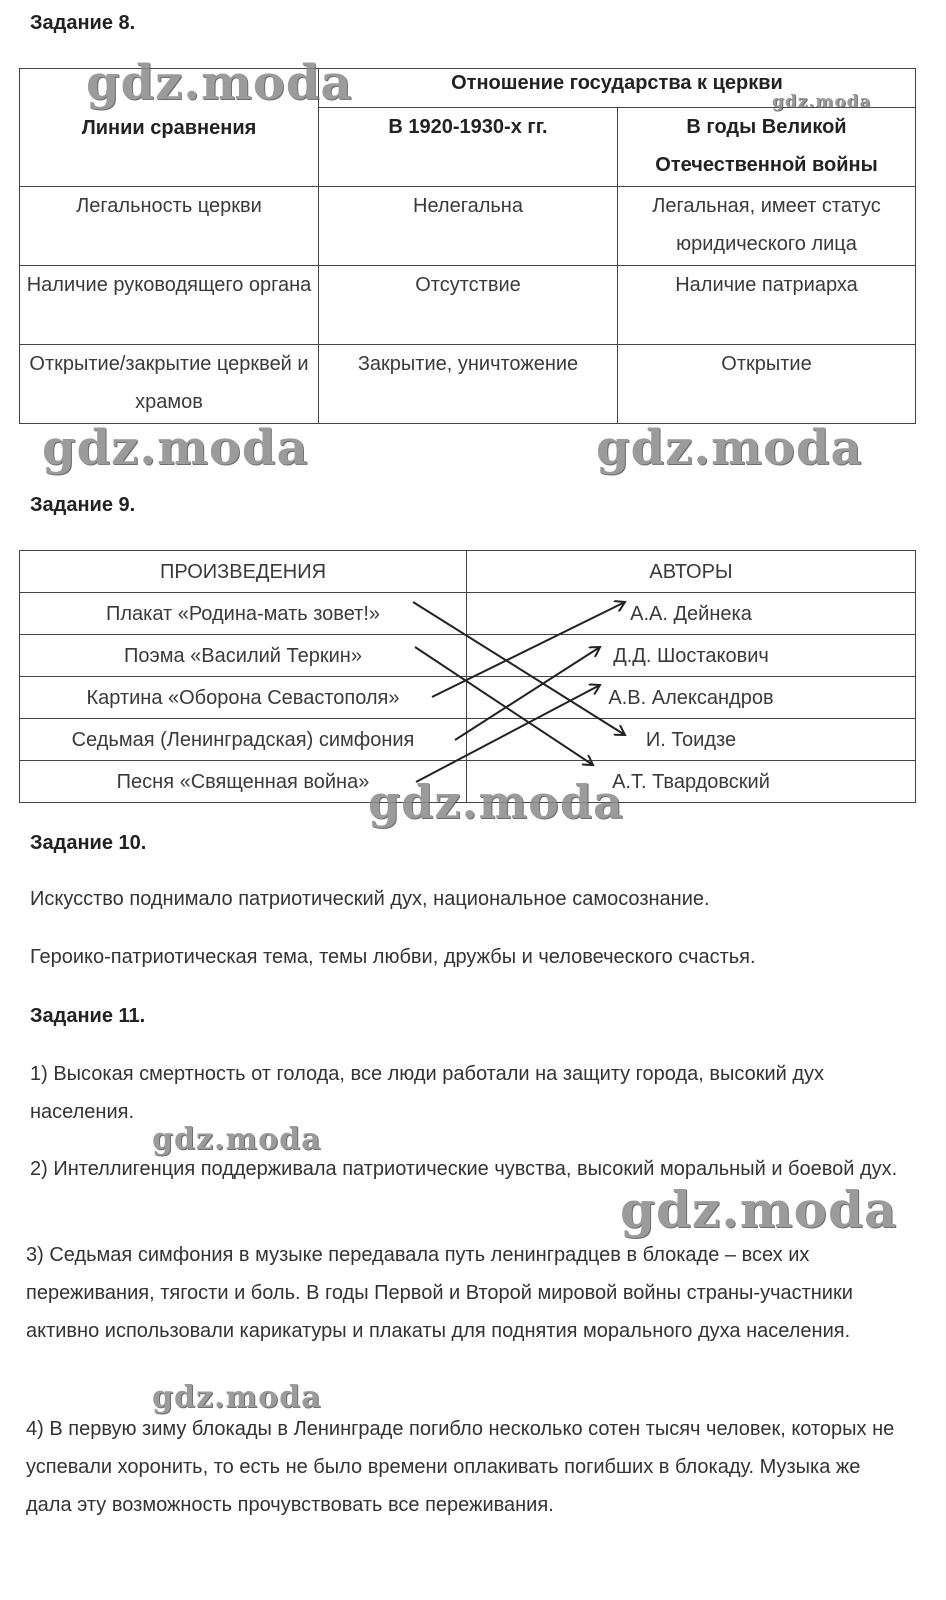 The width and height of the screenshot is (946, 1600). What do you see at coordinates (83, 23) in the screenshot?
I see `task8-heading: Задание 8.` at bounding box center [83, 23].